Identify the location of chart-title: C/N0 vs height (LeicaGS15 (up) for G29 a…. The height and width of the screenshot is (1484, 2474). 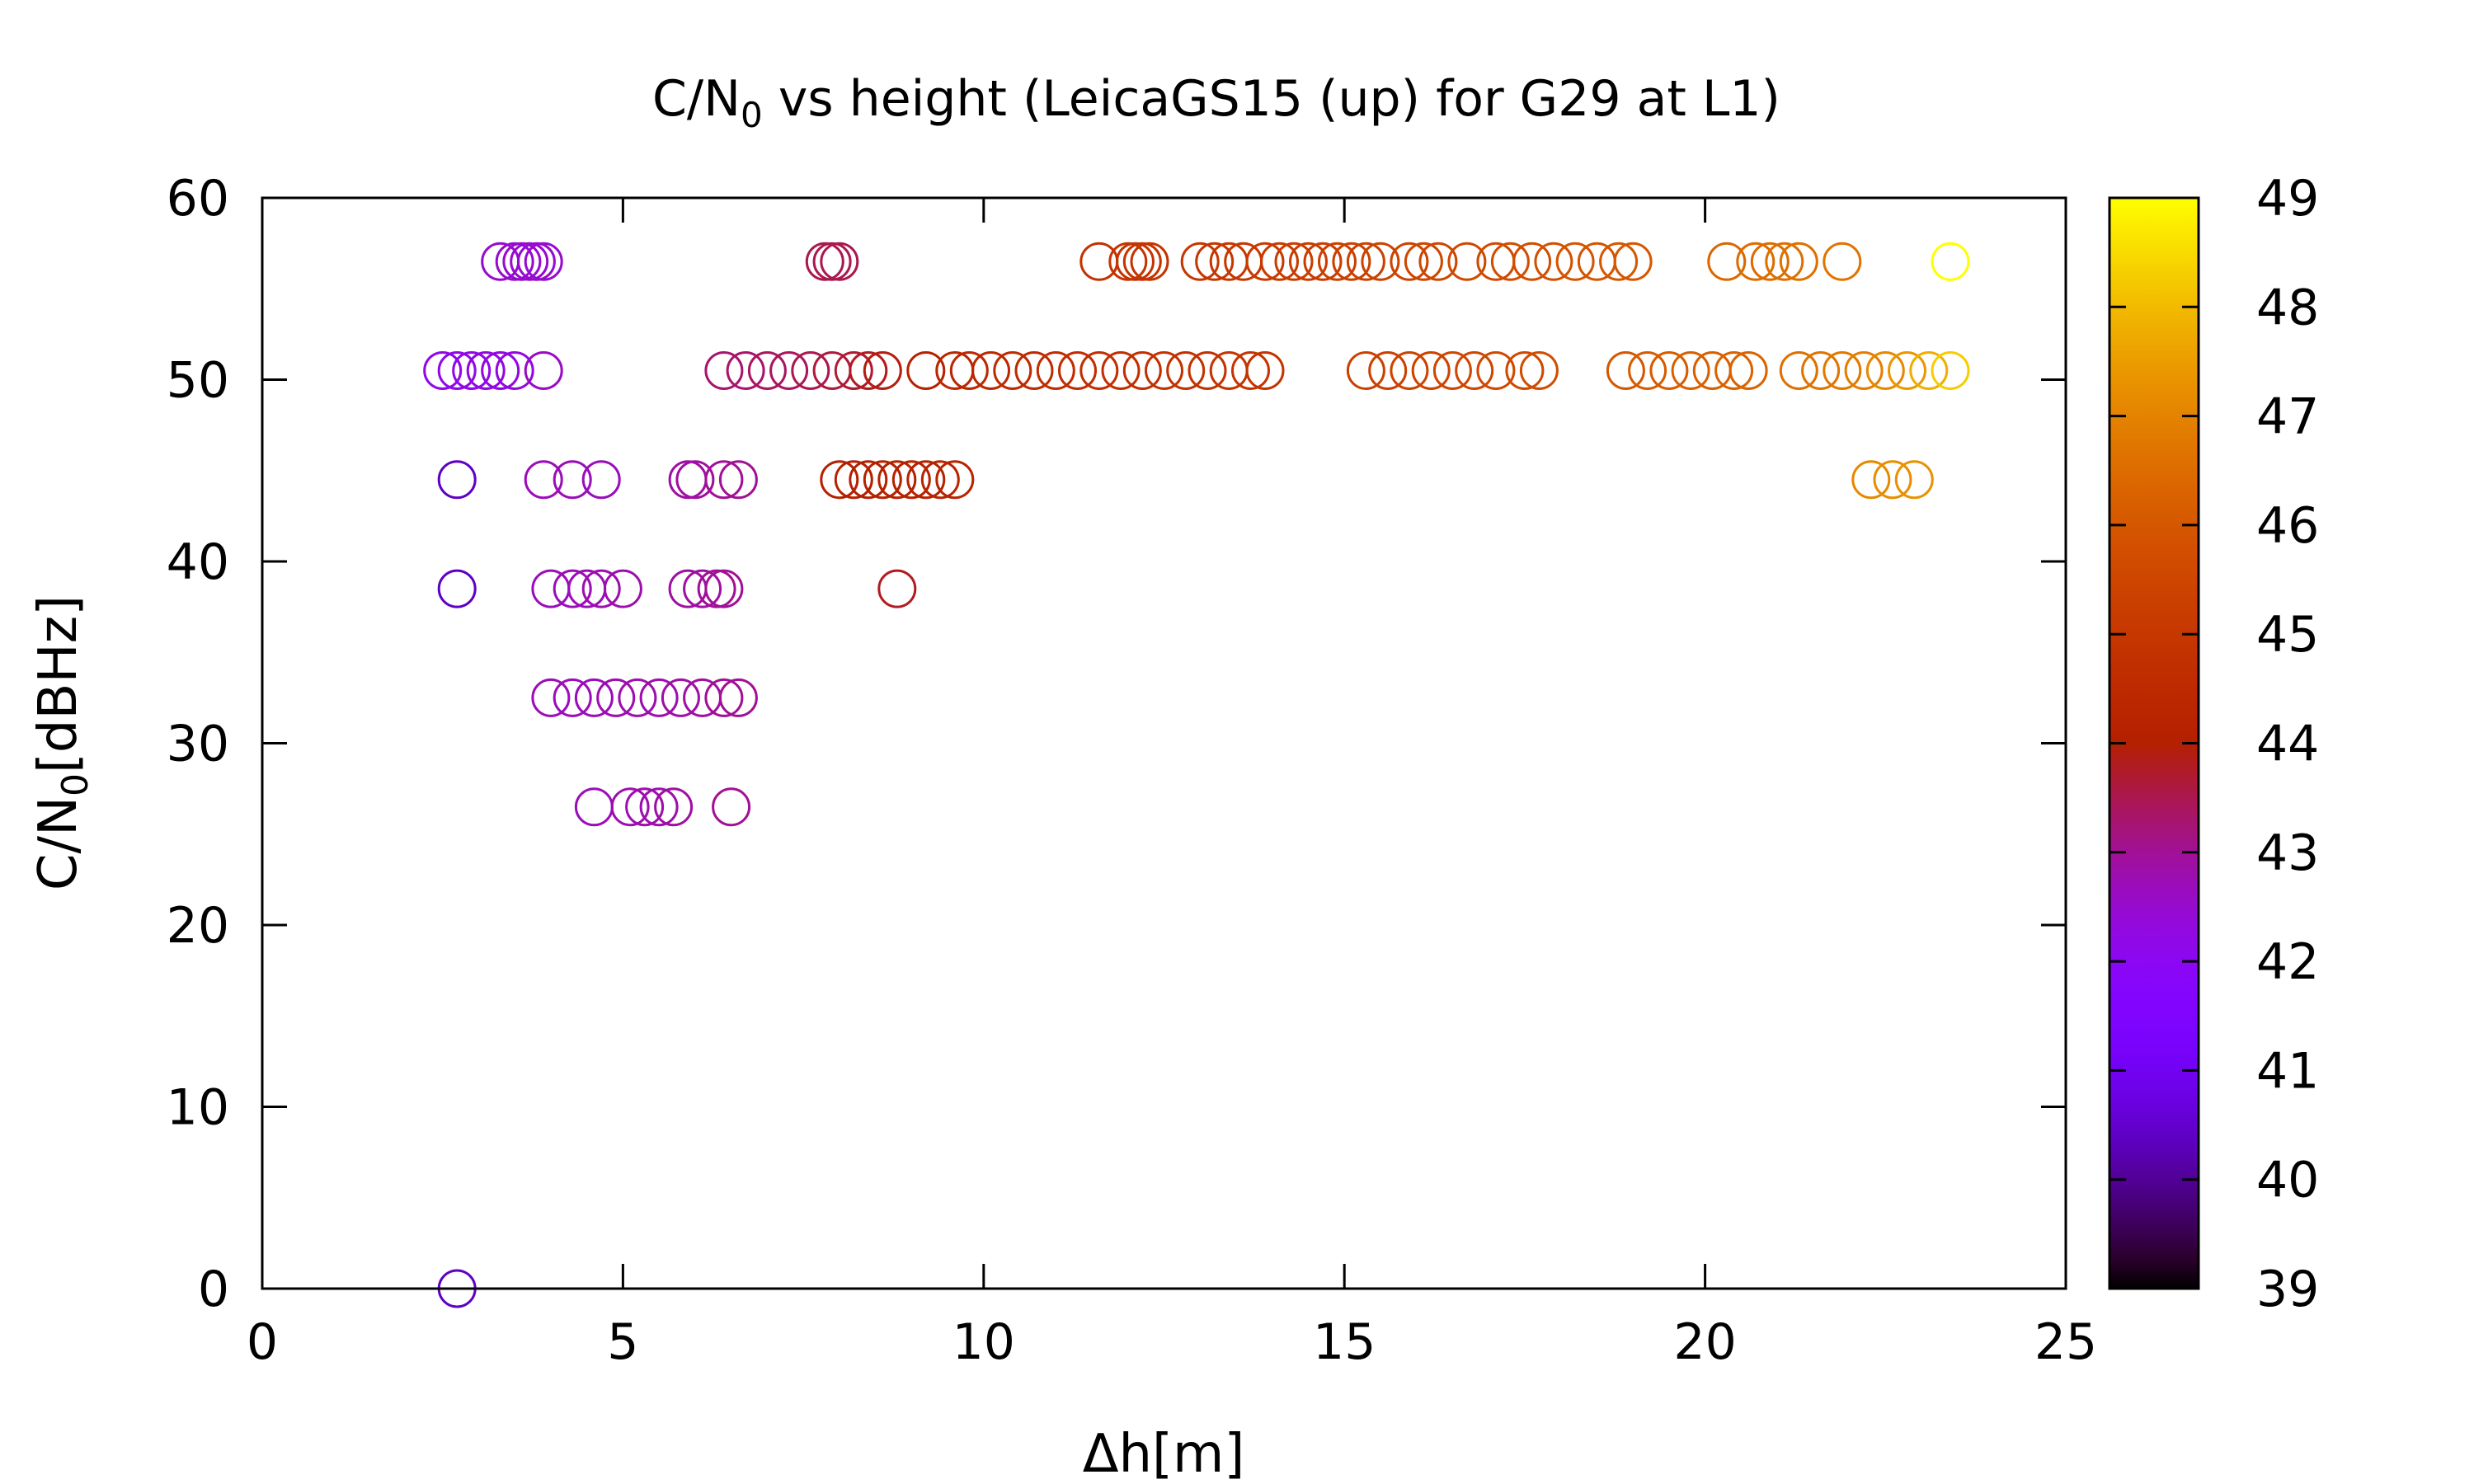
(1216, 102).